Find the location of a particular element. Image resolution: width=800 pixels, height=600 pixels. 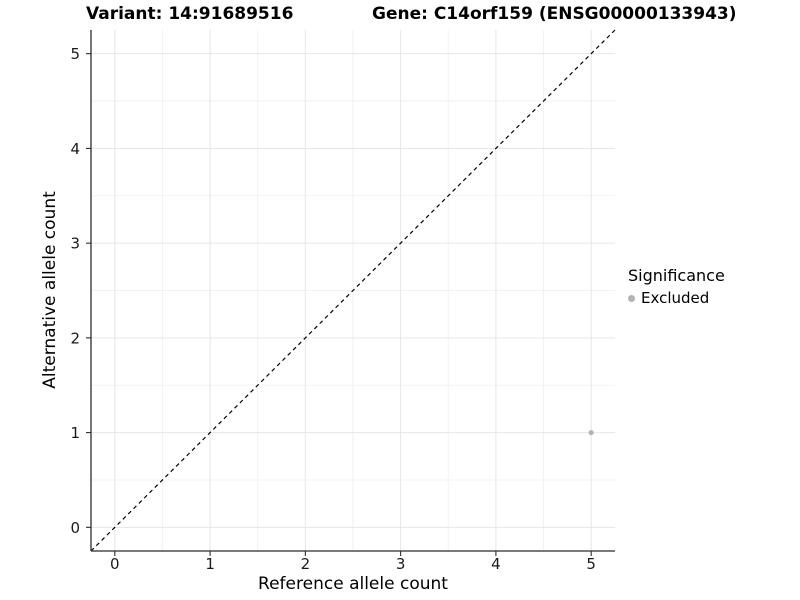

legend-item: Excluded is located at coordinates (676, 298).